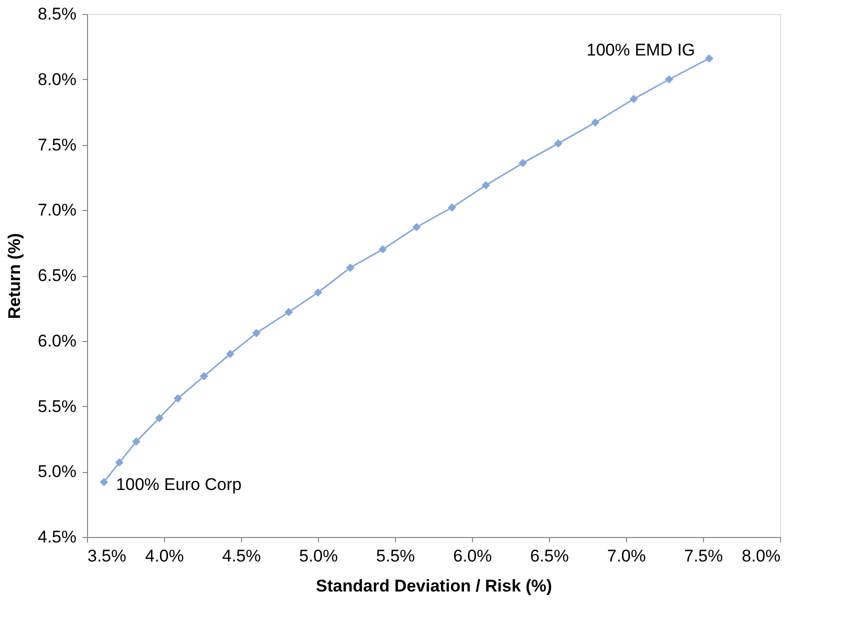 The width and height of the screenshot is (857, 639). I want to click on annotation: 100% Euro Corp, so click(179, 484).